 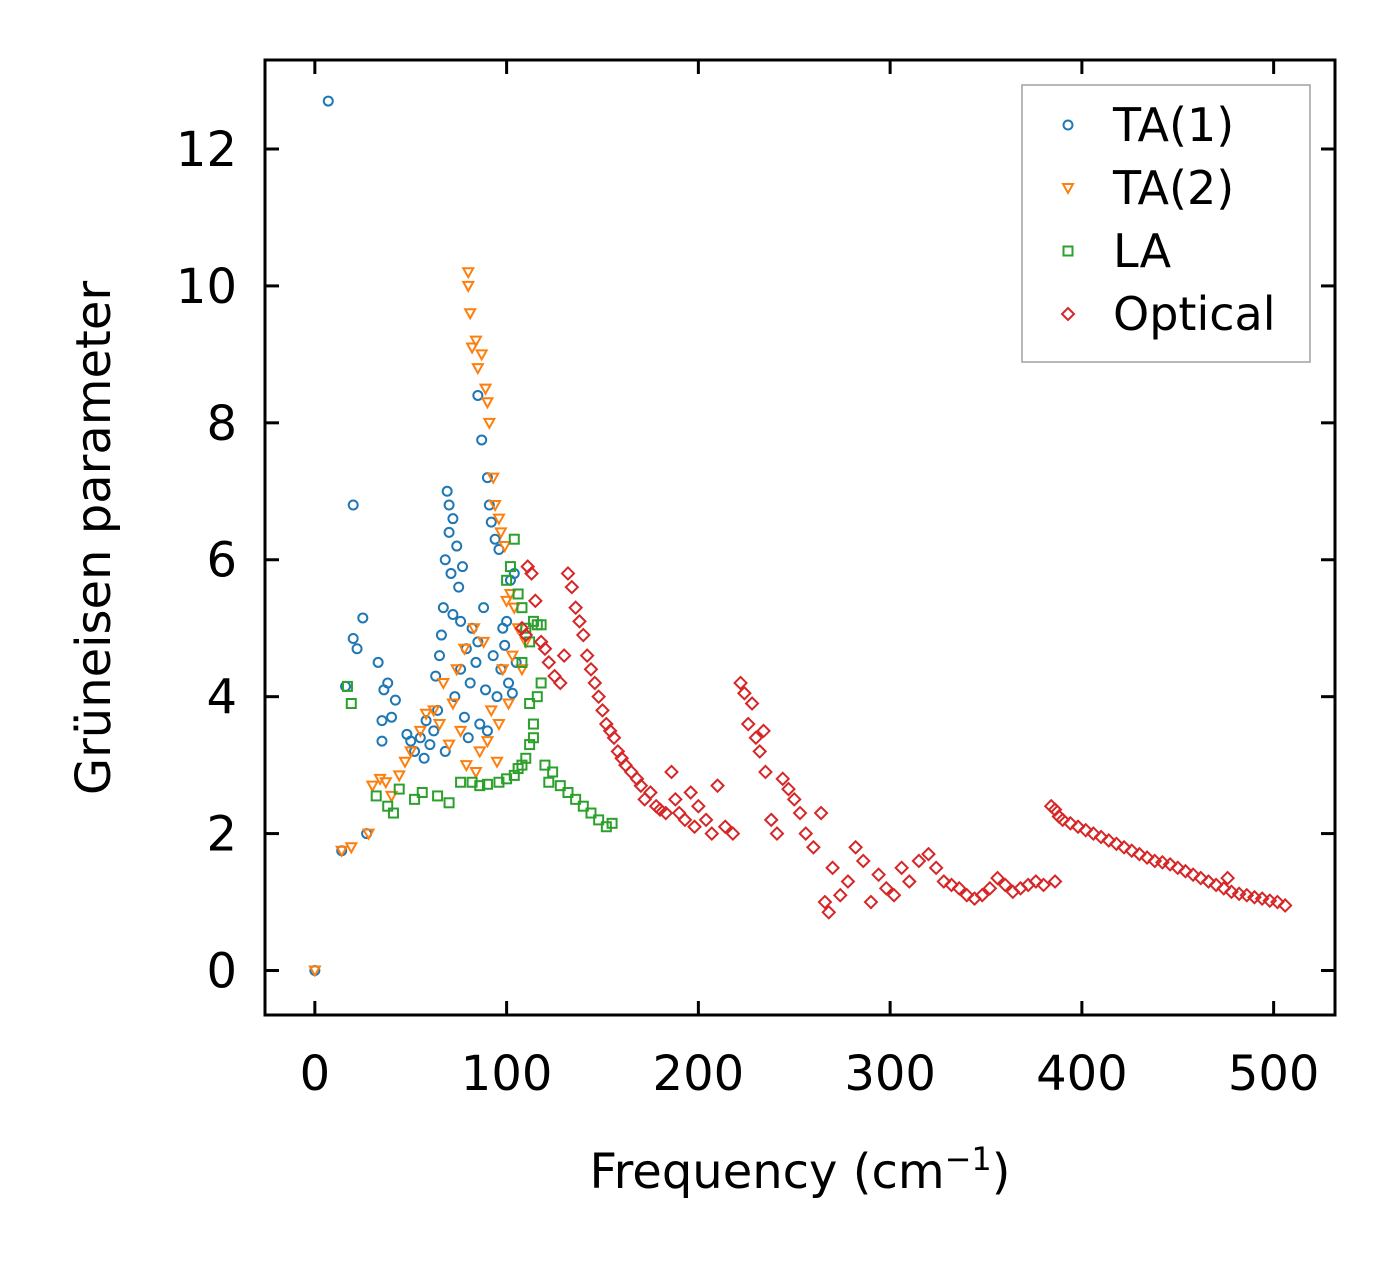 What do you see at coordinates (221, 972) in the screenshot?
I see `y-tick-label: 0` at bounding box center [221, 972].